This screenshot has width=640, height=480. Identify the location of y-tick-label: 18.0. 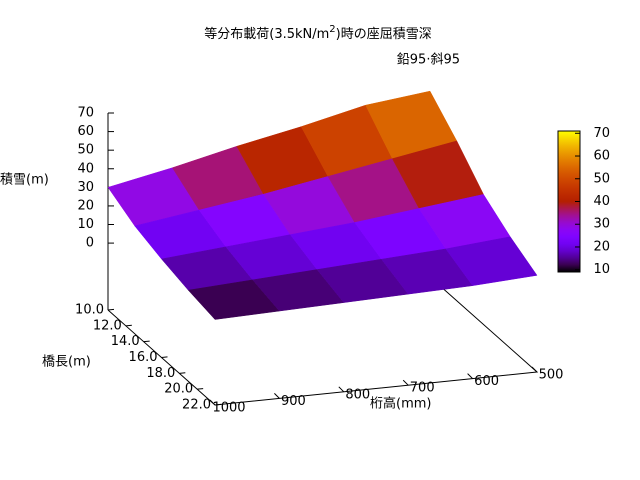
(160, 373).